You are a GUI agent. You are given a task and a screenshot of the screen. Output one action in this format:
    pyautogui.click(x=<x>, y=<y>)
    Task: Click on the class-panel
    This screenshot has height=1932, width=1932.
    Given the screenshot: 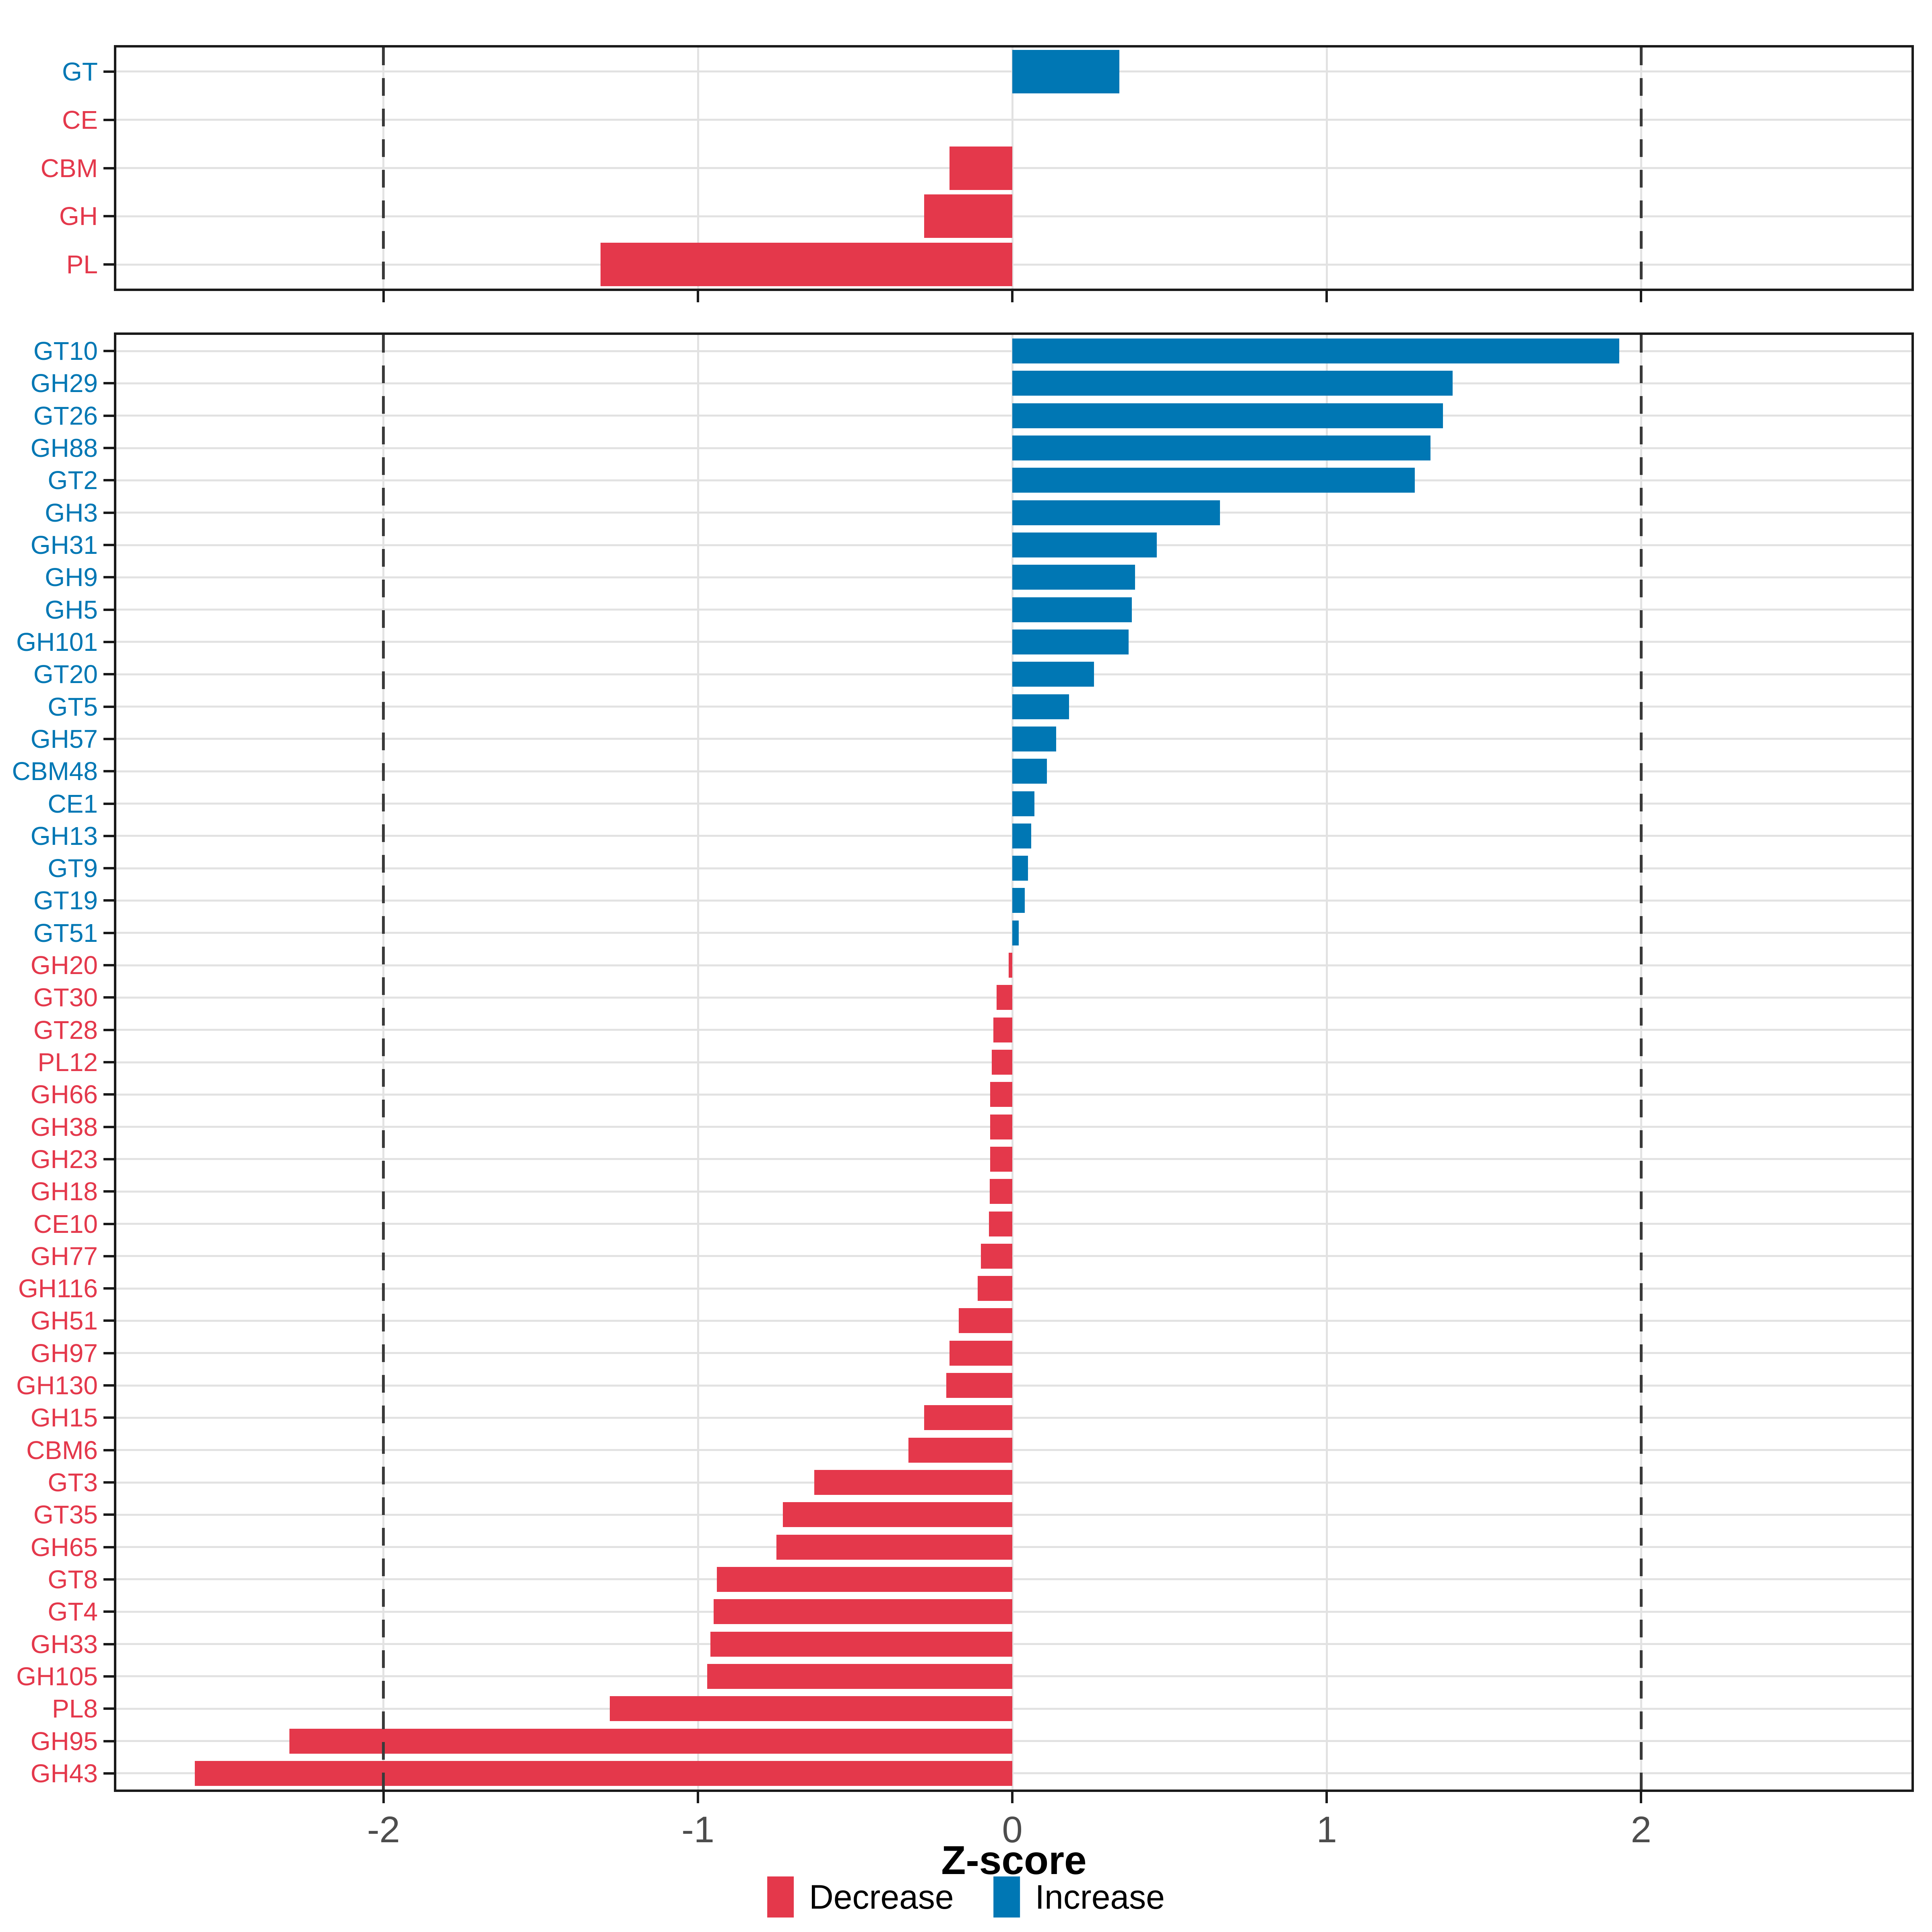 What is the action you would take?
    pyautogui.click(x=1014, y=168)
    